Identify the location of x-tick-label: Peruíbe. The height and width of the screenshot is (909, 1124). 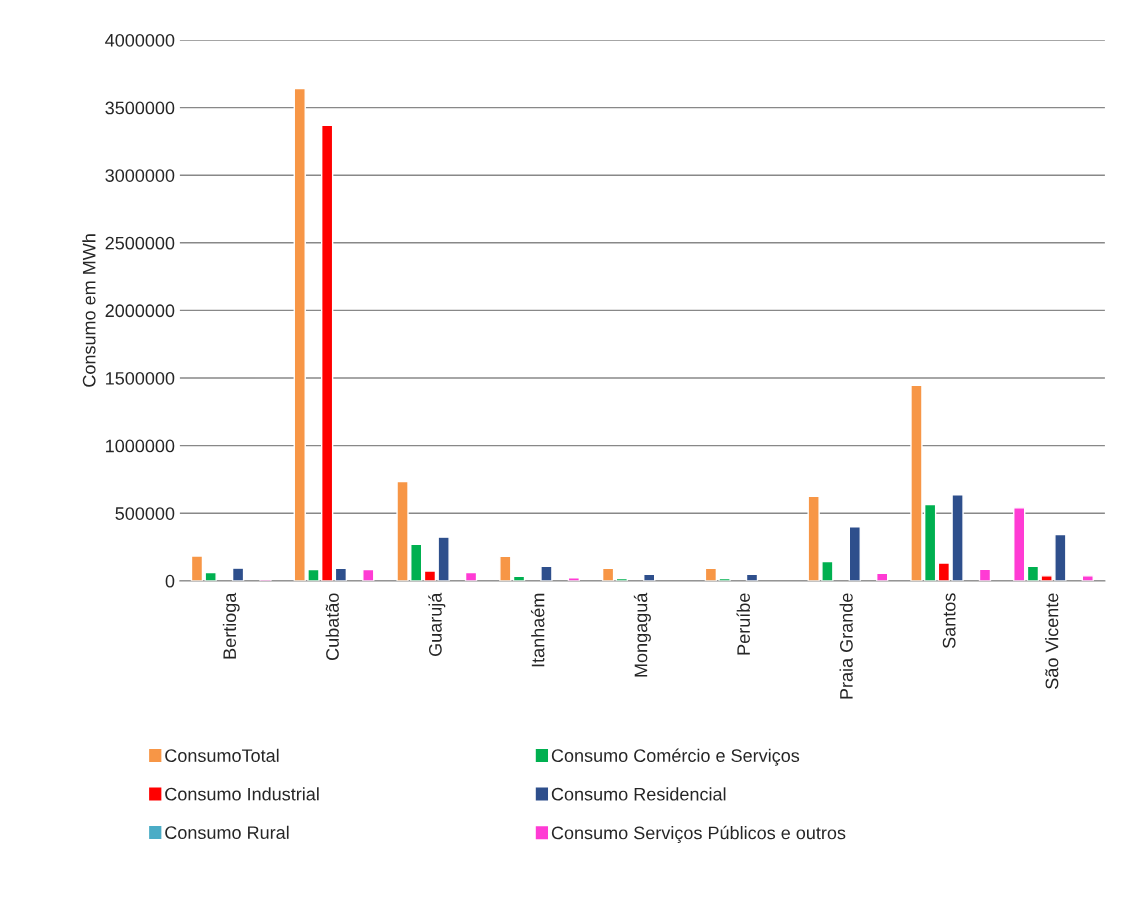
(743, 624).